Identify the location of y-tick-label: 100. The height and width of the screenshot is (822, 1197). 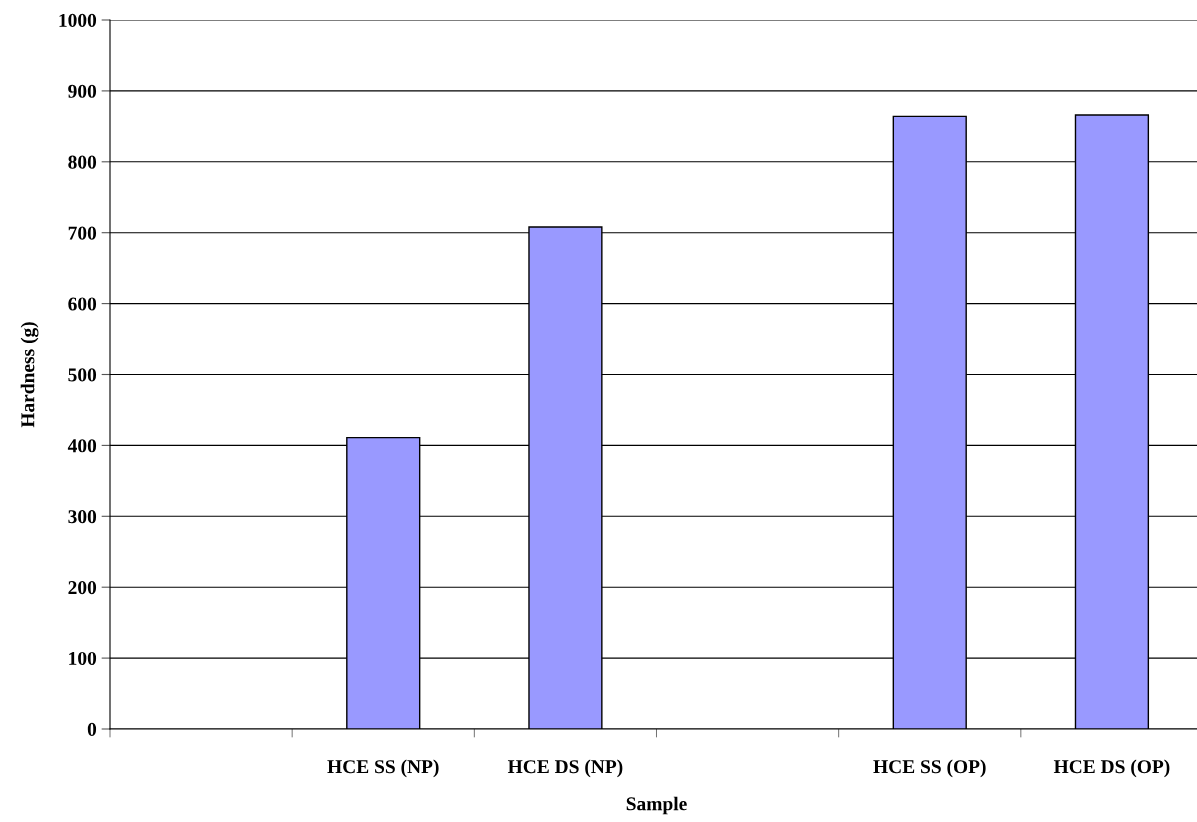
(83, 658).